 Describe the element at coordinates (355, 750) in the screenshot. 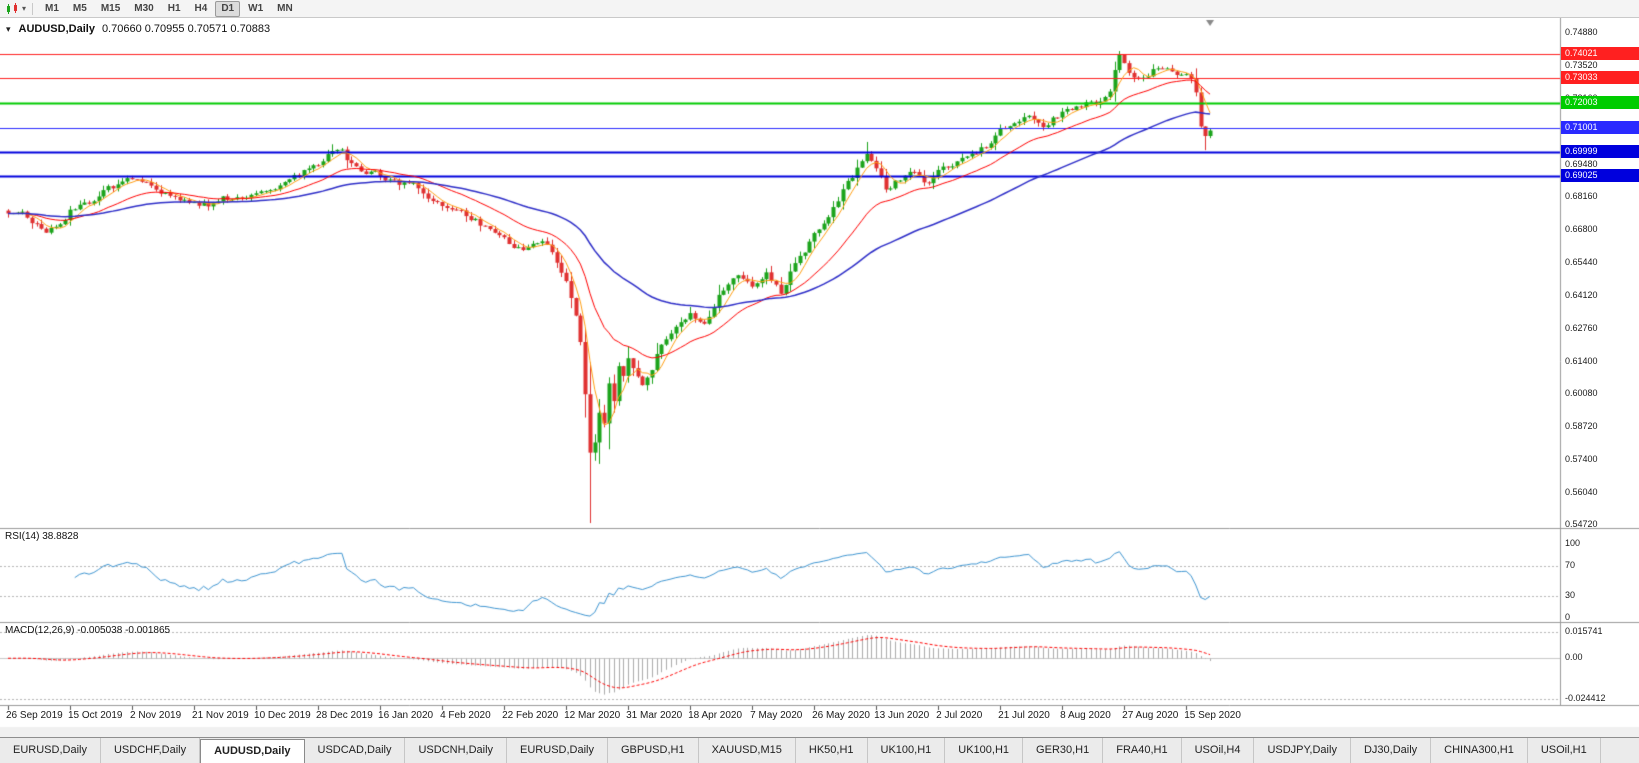

I see `chart-tab-usdcad-daily: USDCAD,Daily` at that location.